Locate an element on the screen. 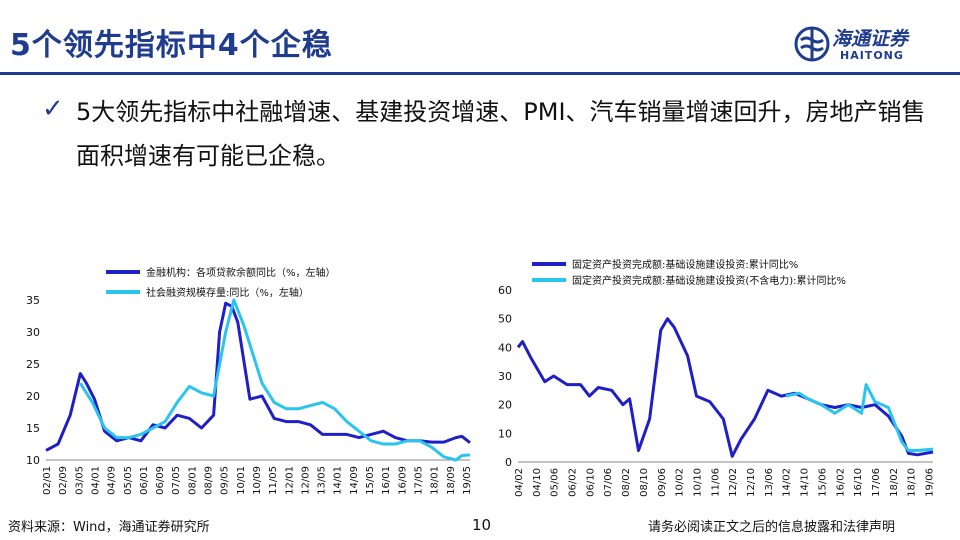 The width and height of the screenshot is (960, 540). x-tick-label: 03/05 is located at coordinates (79, 480).